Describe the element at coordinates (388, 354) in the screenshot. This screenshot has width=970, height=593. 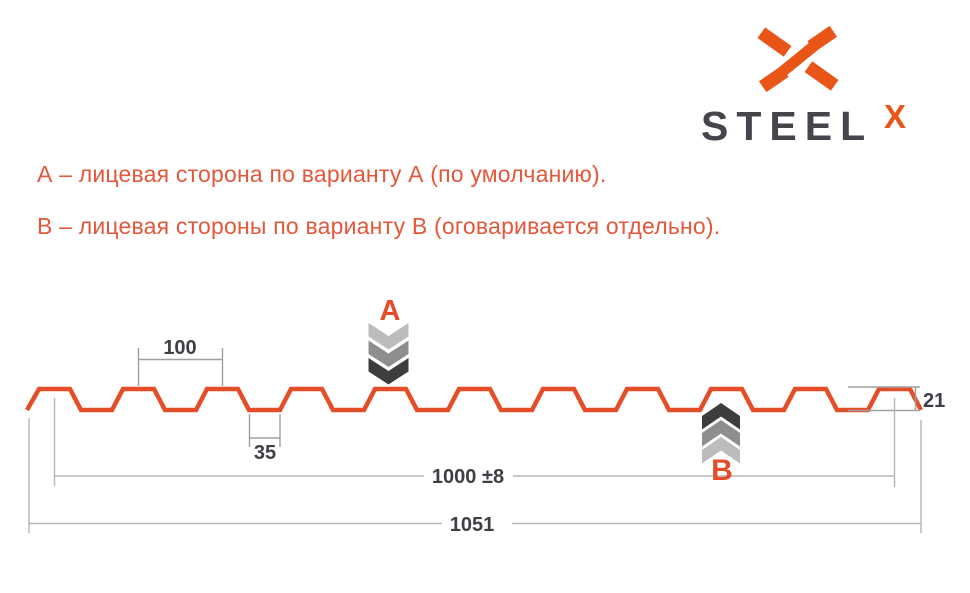
I see `side-a-chevrons-icon` at that location.